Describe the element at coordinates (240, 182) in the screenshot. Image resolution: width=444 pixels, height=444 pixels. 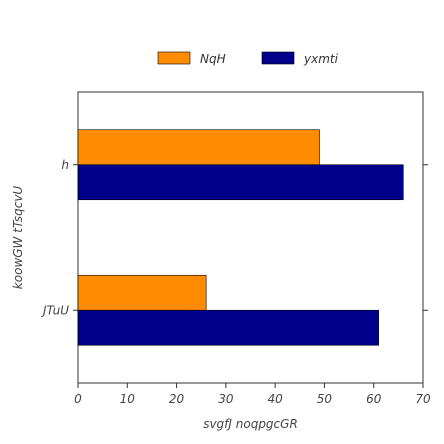
I see `bar-yxmti-h` at that location.